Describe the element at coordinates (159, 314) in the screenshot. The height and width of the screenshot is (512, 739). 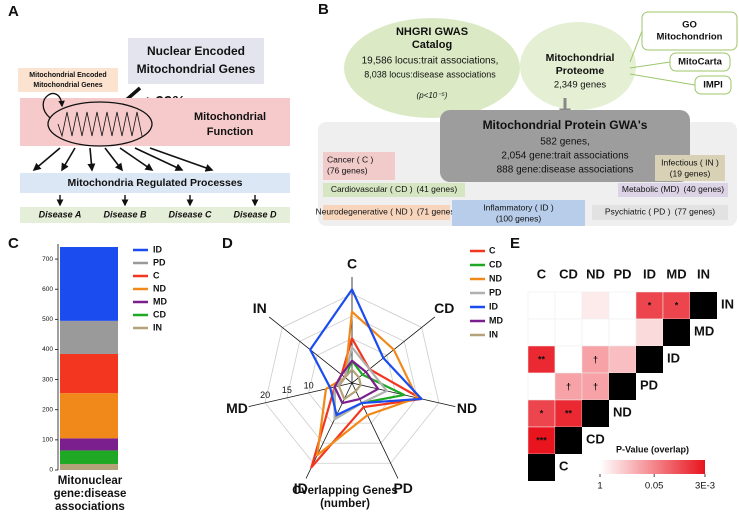
I see `legend-label: CD` at that location.